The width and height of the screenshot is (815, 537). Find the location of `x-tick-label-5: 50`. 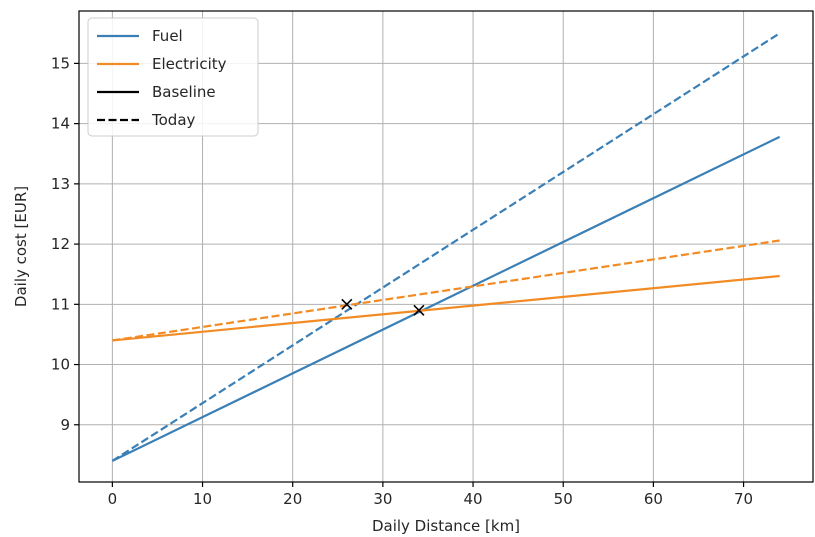

x-tick-label-5: 50 is located at coordinates (563, 499).